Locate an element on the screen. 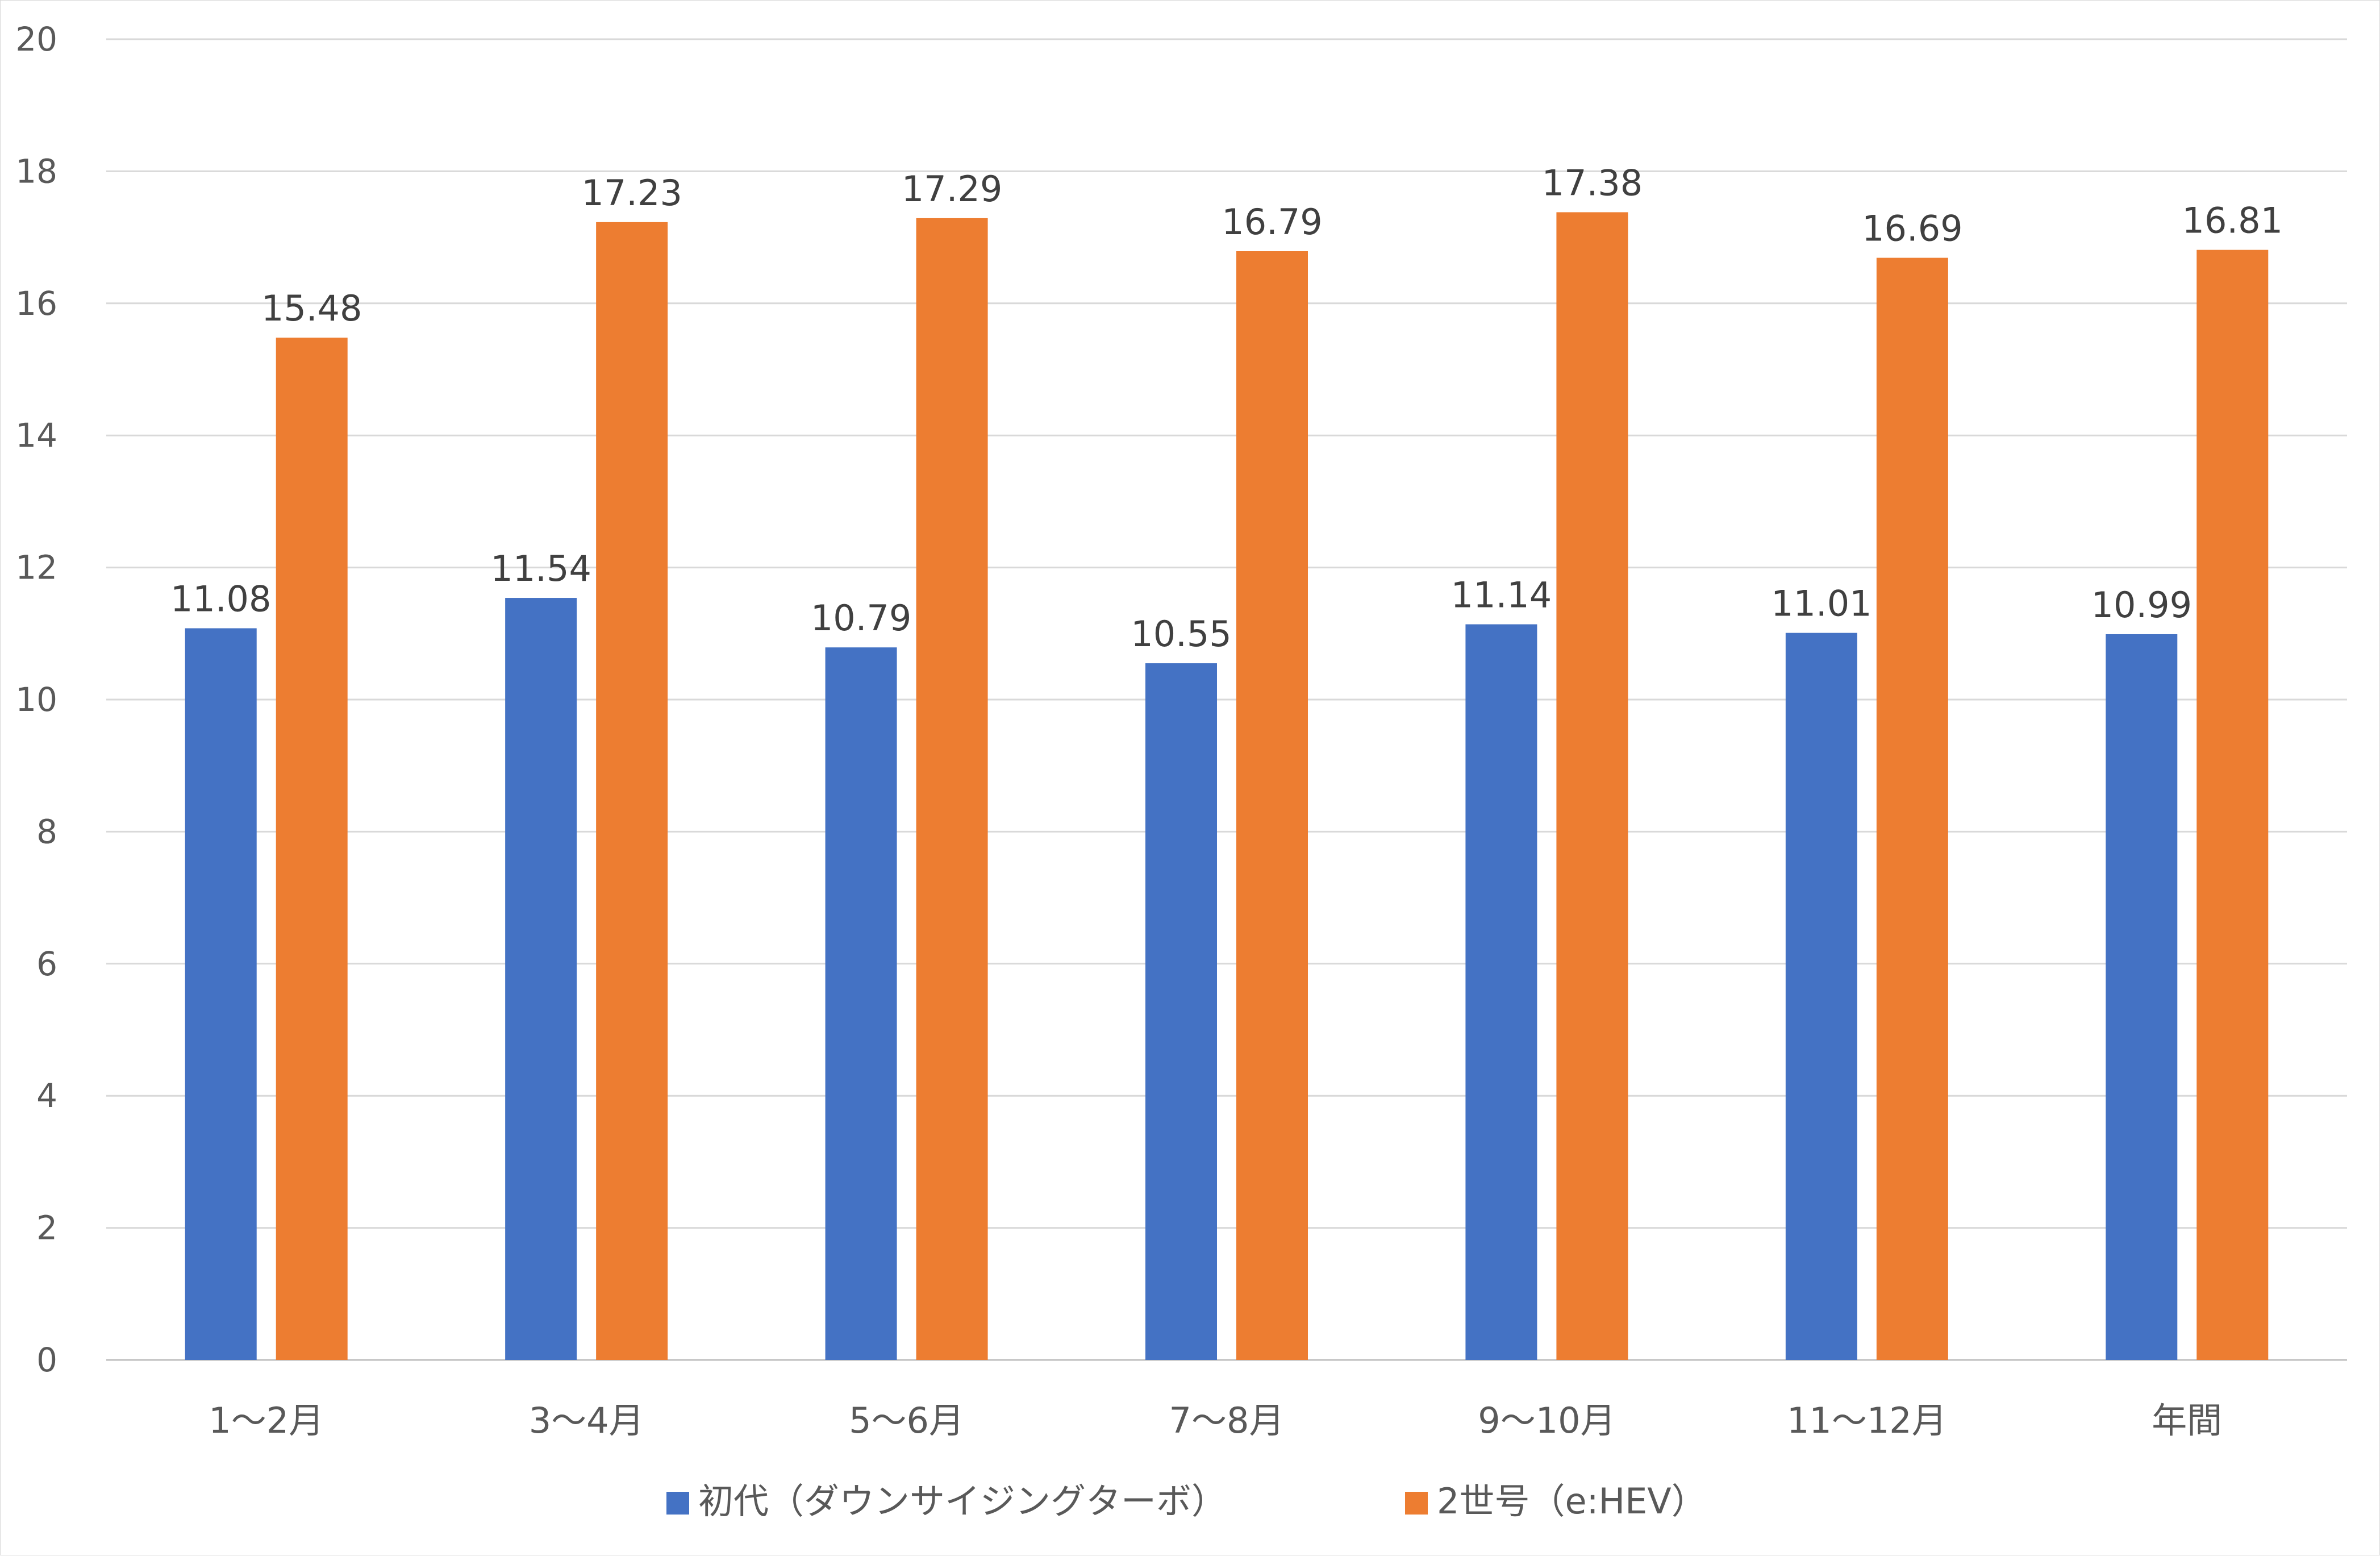 The image size is (2380, 1556). legend-label-1: 初代（ダウンサイジングターボ） is located at coordinates (962, 1501).